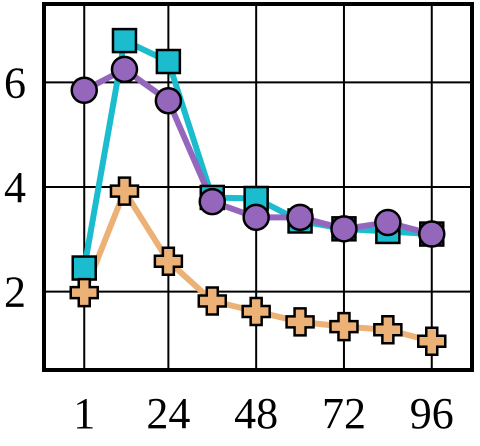  I want to click on x-tick-label: 48, so click(256, 413).